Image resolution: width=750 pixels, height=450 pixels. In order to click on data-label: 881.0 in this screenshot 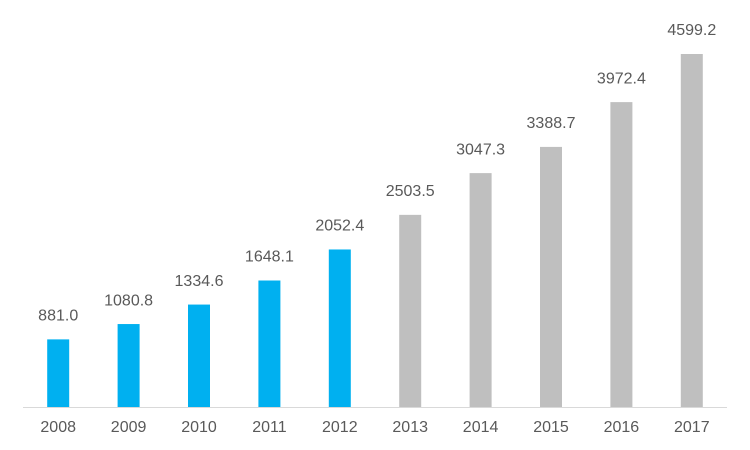, I will do `click(58, 316)`.